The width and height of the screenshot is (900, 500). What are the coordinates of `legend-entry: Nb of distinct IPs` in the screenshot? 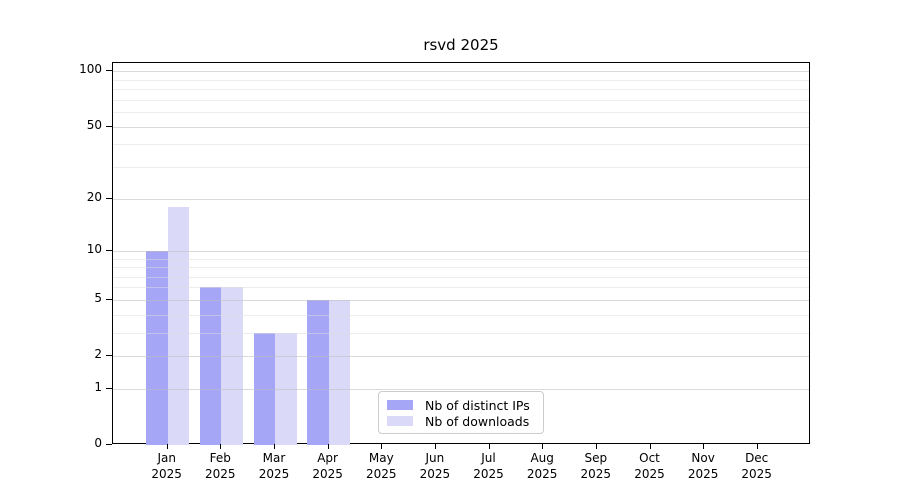 It's located at (461, 405).